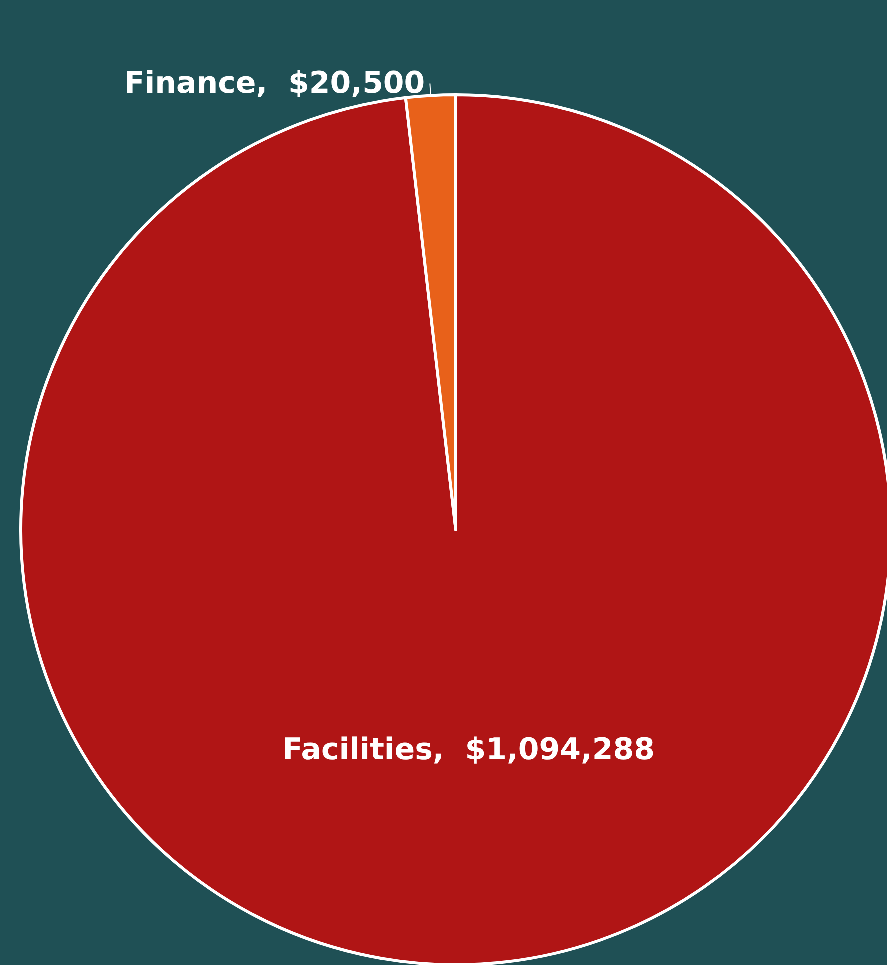 This screenshot has height=965, width=887. Describe the element at coordinates (468, 750) in the screenshot. I see `slice-label: Facilities, $1,094,288` at that location.